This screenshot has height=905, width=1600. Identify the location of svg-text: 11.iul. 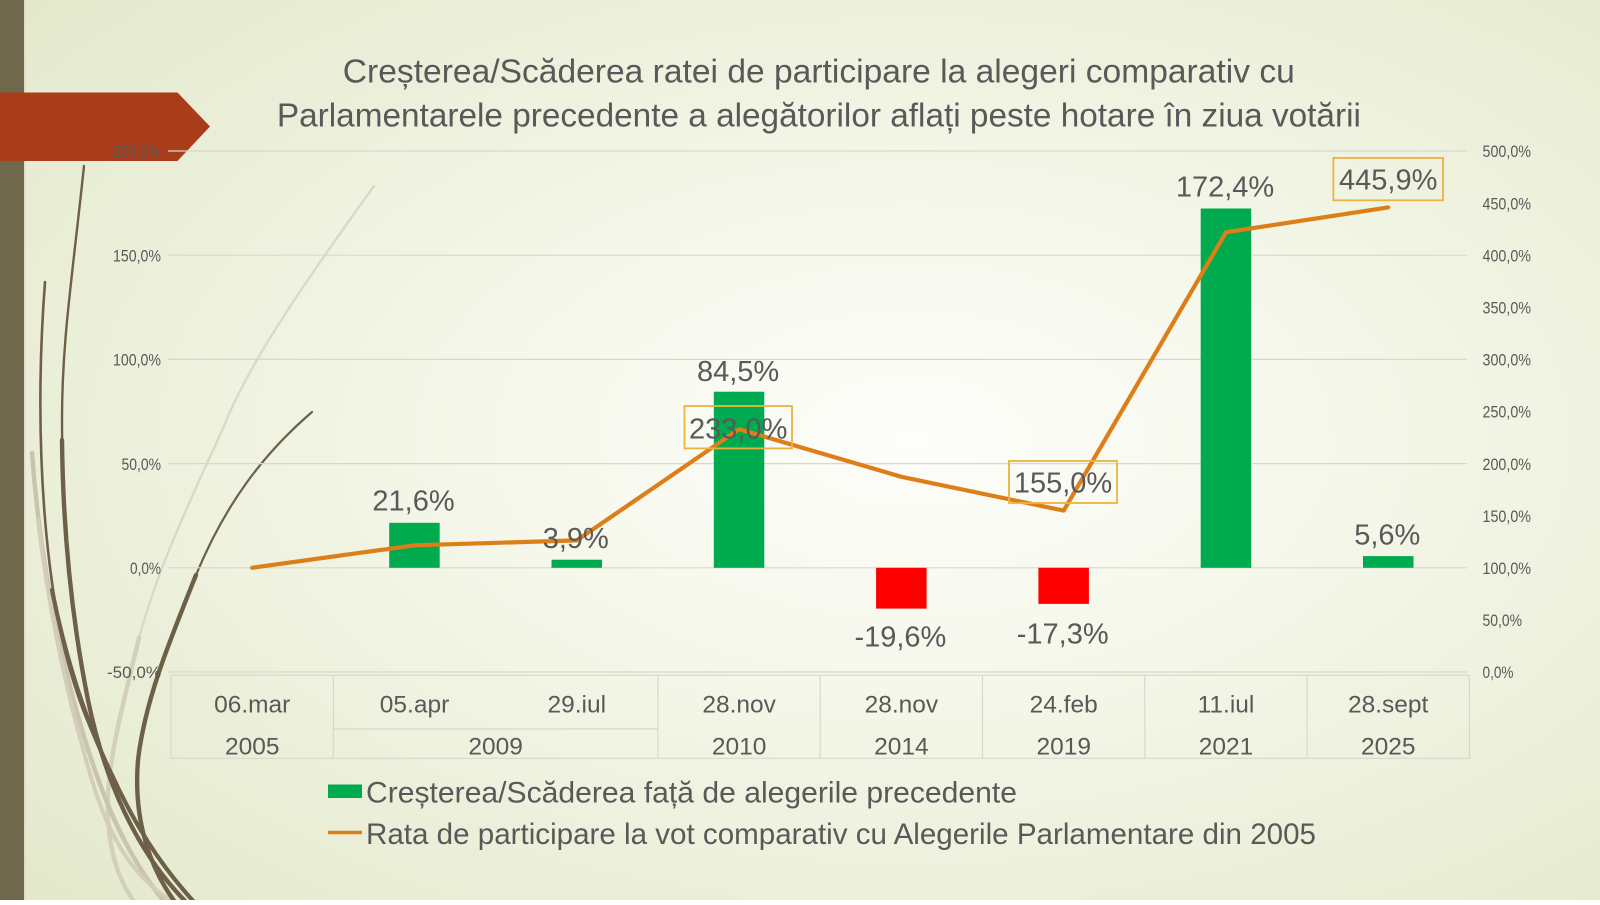
(1226, 705).